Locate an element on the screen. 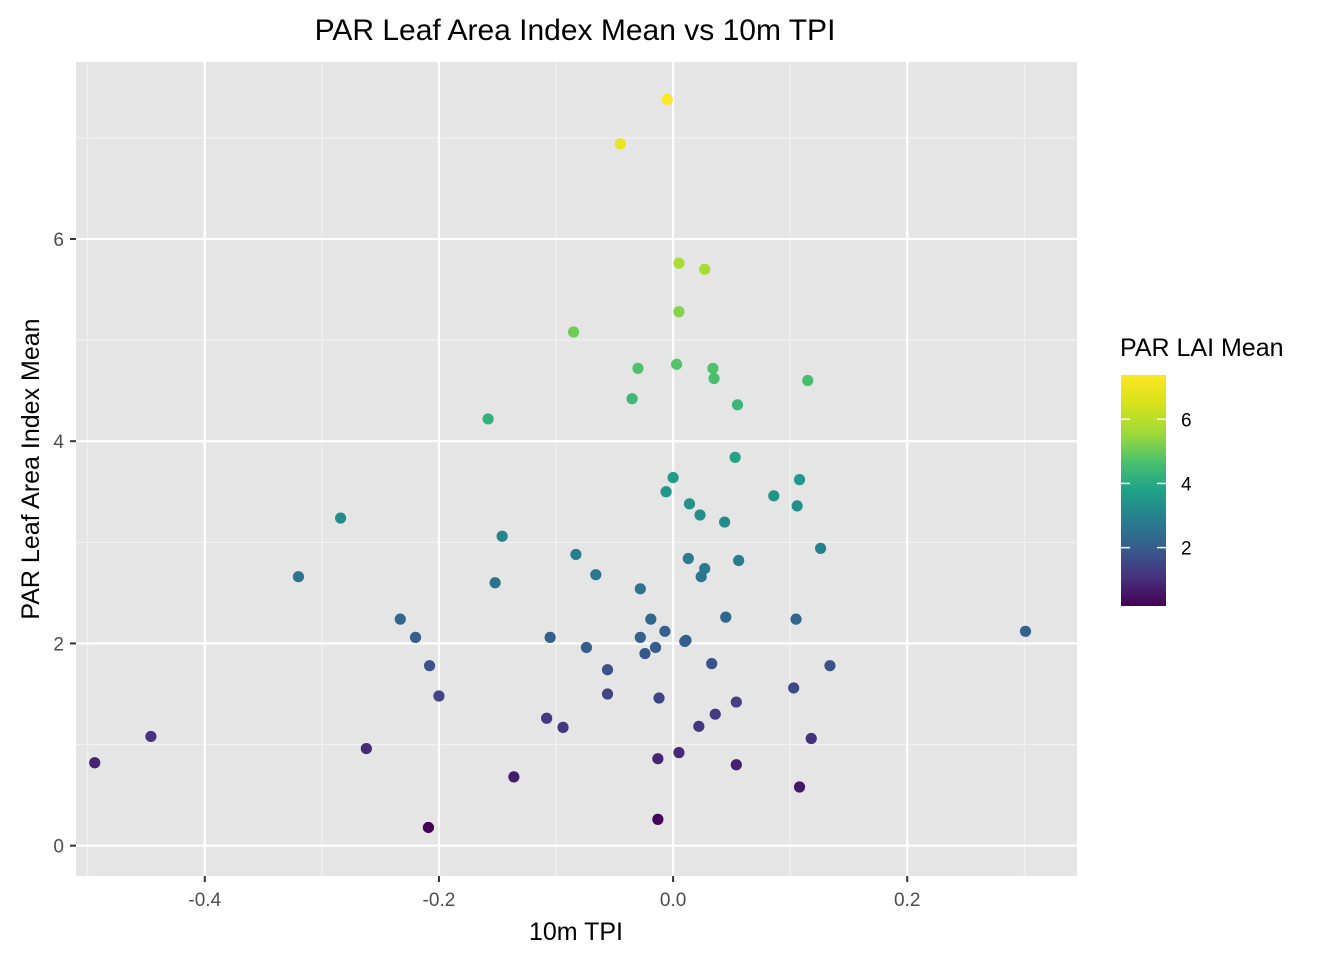 The image size is (1344, 960). y-tick-label: 6 is located at coordinates (58, 240).